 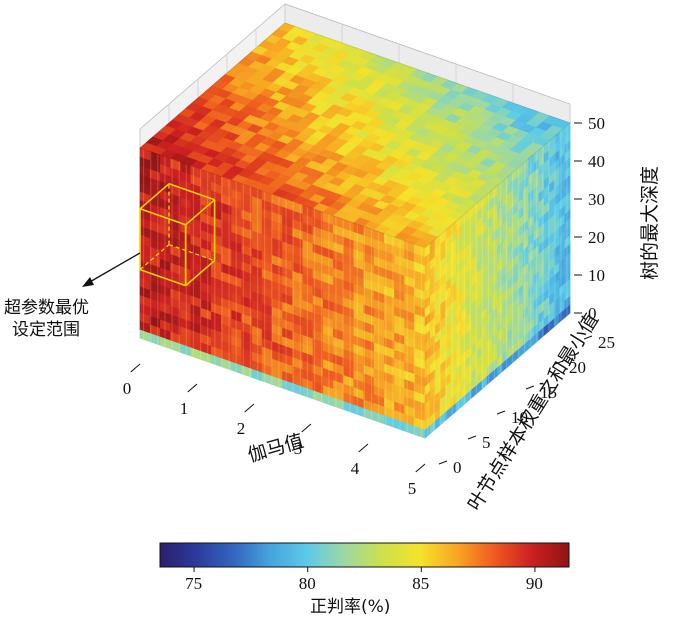 I want to click on y-tick-label: 5, so click(x=486, y=442).